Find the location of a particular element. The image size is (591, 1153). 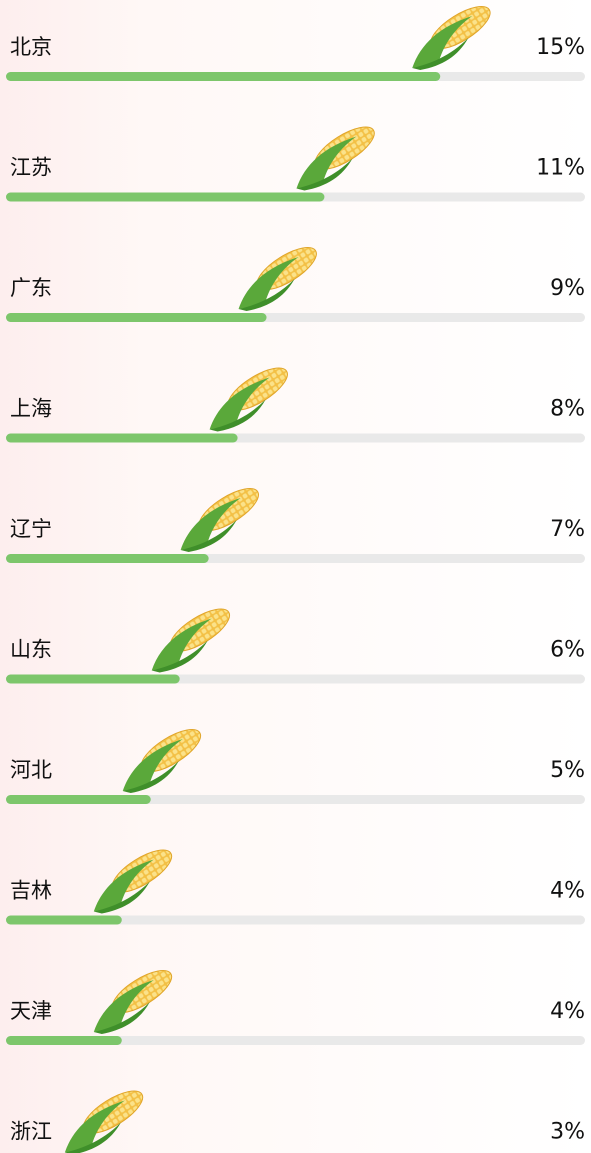

category-label: 山东 is located at coordinates (31, 650).